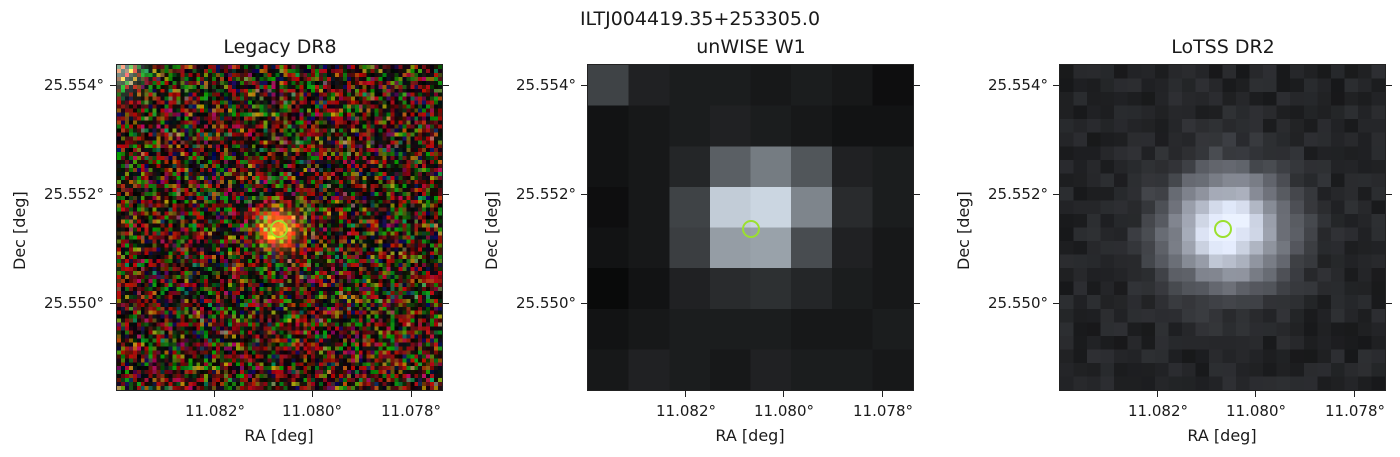  Describe the element at coordinates (700, 19) in the screenshot. I see `figure-title: ILTJ004419.35+253305.0` at that location.